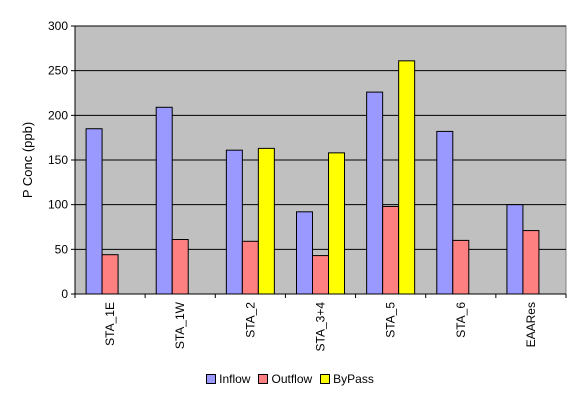 The image size is (580, 400). I want to click on bar-inflow-eaares, so click(515, 249).